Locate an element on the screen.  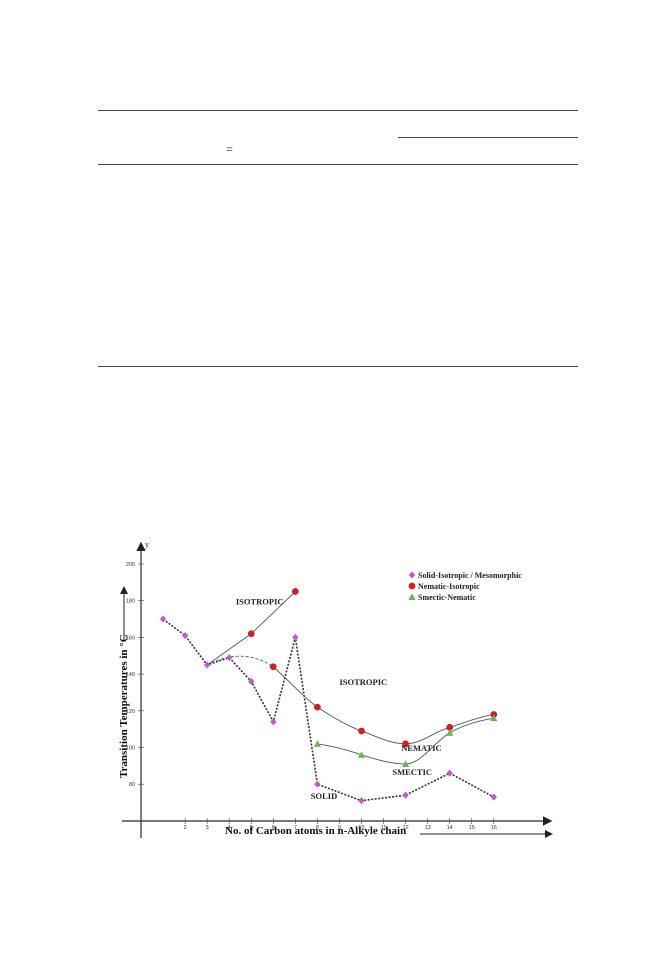
table-header-rule is located at coordinates (338, 164).